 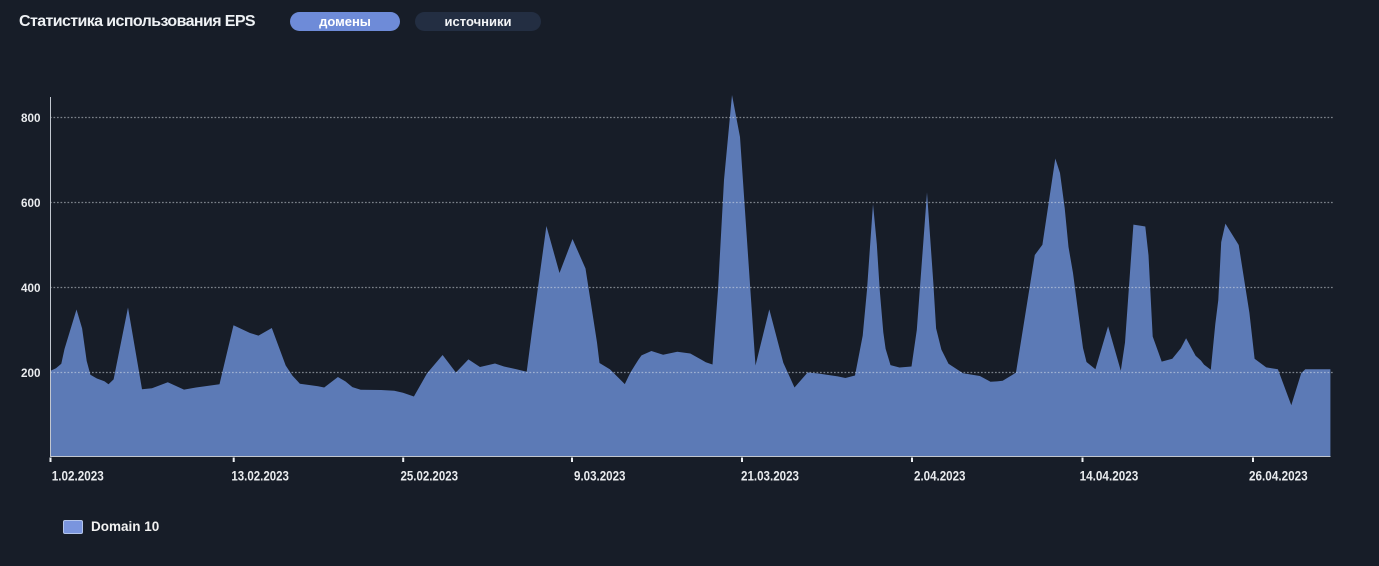 I want to click on svg-text: 14.04.2023, so click(x=1109, y=476).